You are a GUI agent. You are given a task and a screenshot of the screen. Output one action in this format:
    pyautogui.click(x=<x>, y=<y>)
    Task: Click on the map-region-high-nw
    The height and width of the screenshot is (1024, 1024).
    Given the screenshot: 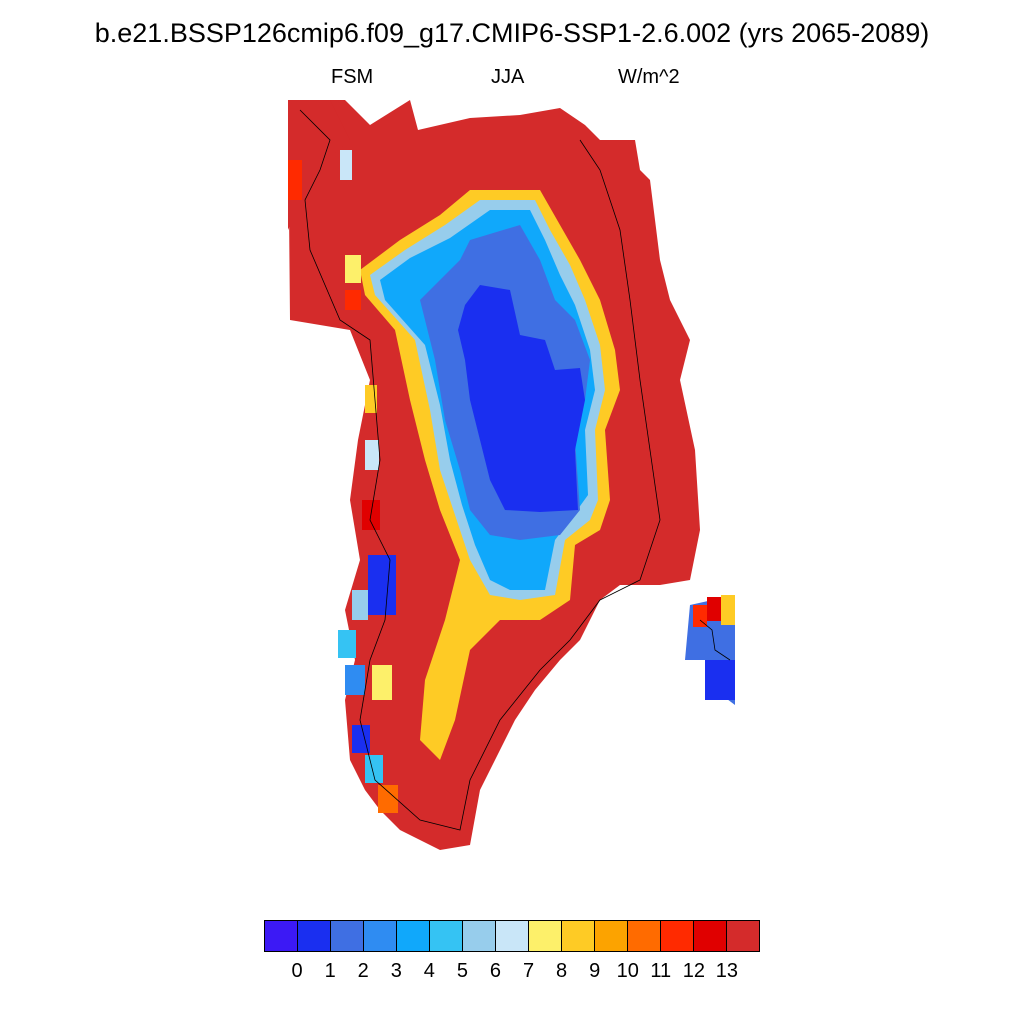 What is the action you would take?
    pyautogui.click(x=319, y=165)
    